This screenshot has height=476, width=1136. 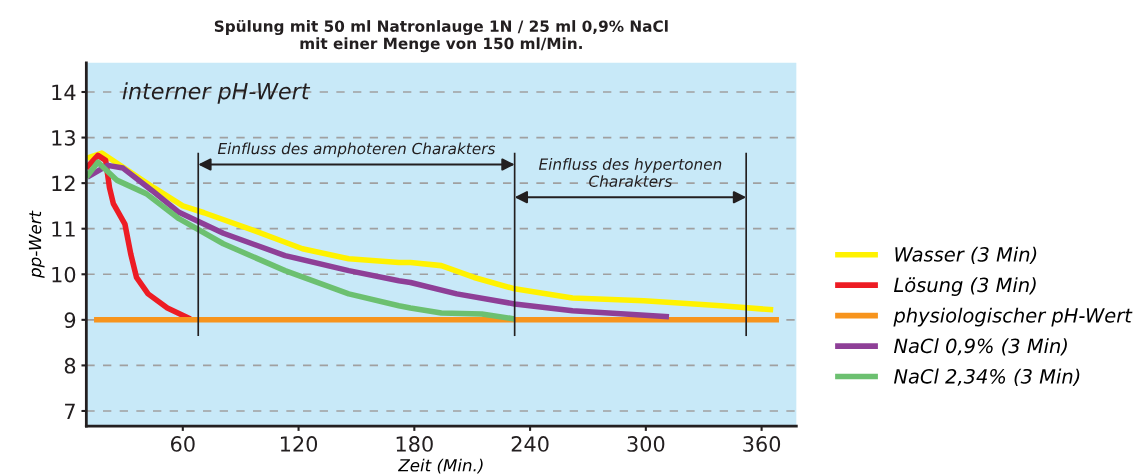 I want to click on y-tick-label: 13, so click(x=63, y=138).